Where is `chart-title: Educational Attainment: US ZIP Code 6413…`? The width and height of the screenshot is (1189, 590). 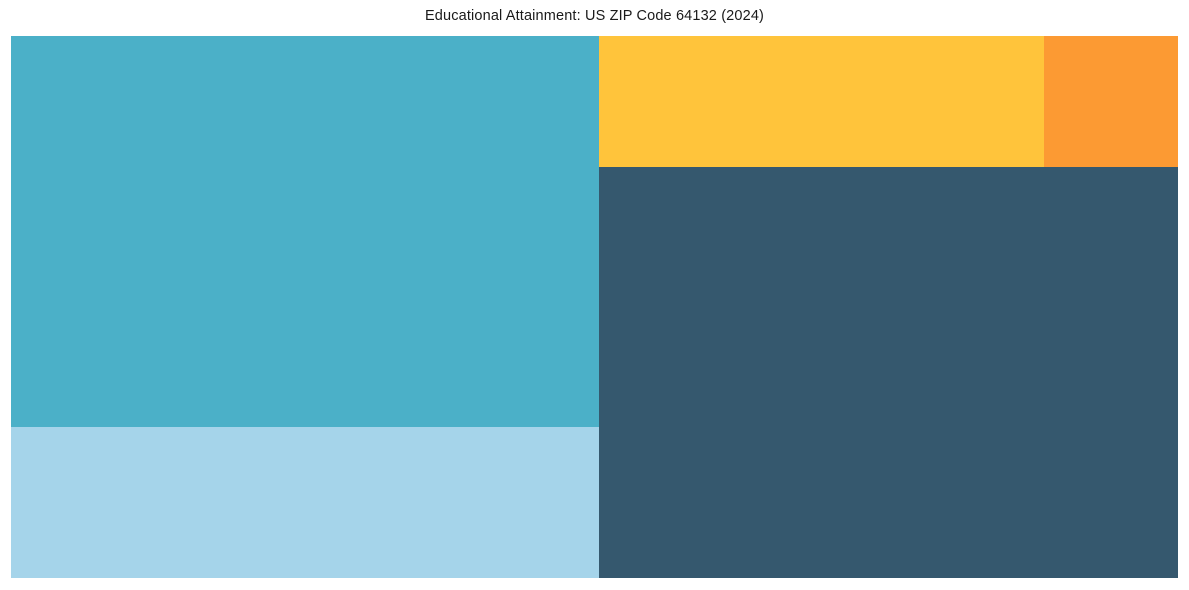
chart-title: Educational Attainment: US ZIP Code 6413… is located at coordinates (594, 16).